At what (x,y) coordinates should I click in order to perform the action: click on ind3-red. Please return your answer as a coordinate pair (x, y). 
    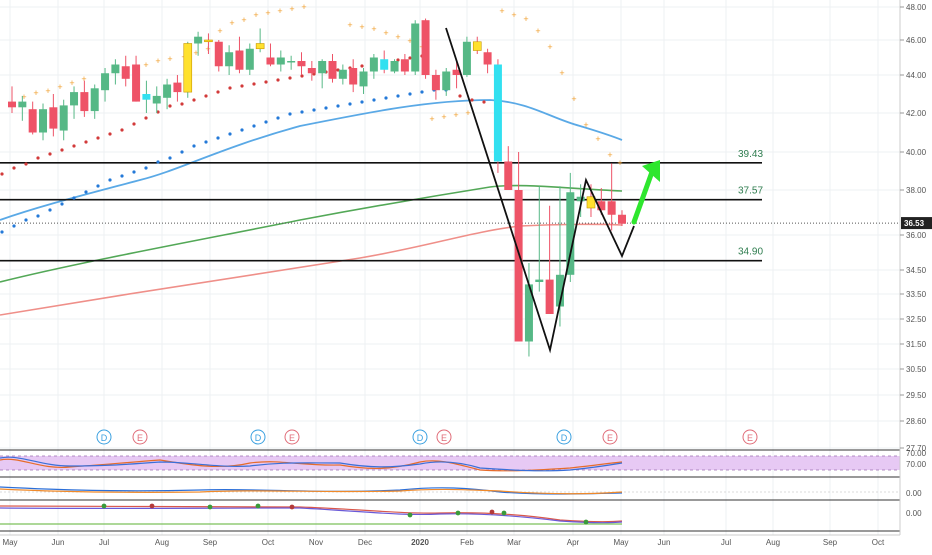
    Looking at the image, I should click on (311, 514).